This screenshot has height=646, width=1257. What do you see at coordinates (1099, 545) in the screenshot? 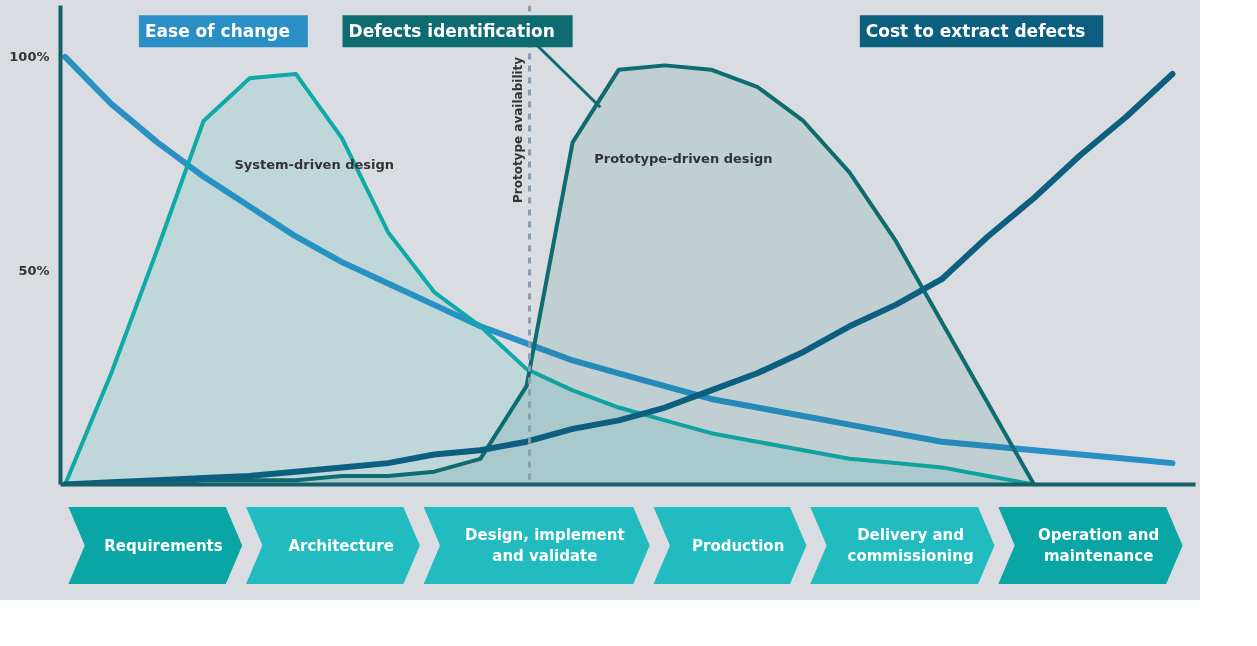
I see `text: Operation and maintenance` at bounding box center [1099, 545].